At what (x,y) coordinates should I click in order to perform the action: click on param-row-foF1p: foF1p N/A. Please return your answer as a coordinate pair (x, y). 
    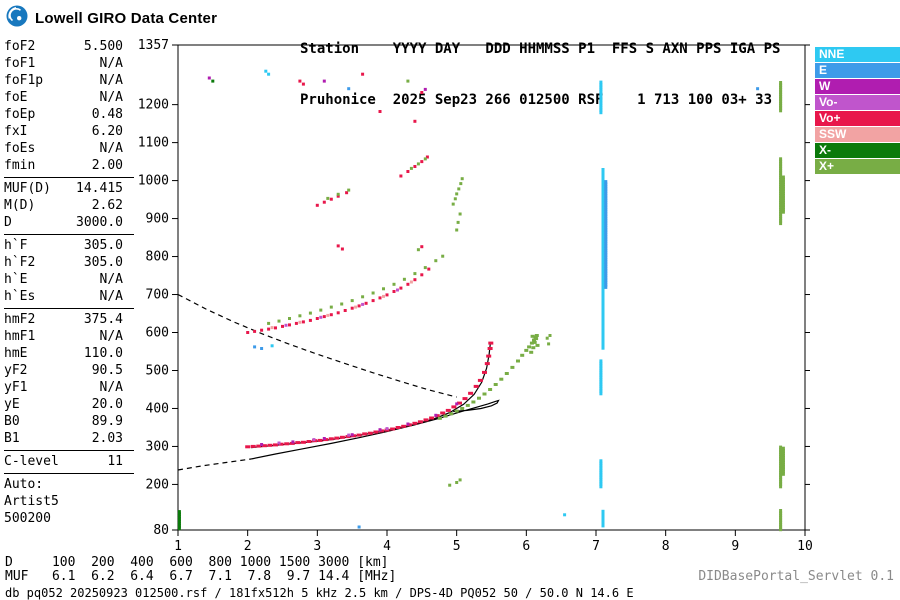
    Looking at the image, I should click on (63, 80).